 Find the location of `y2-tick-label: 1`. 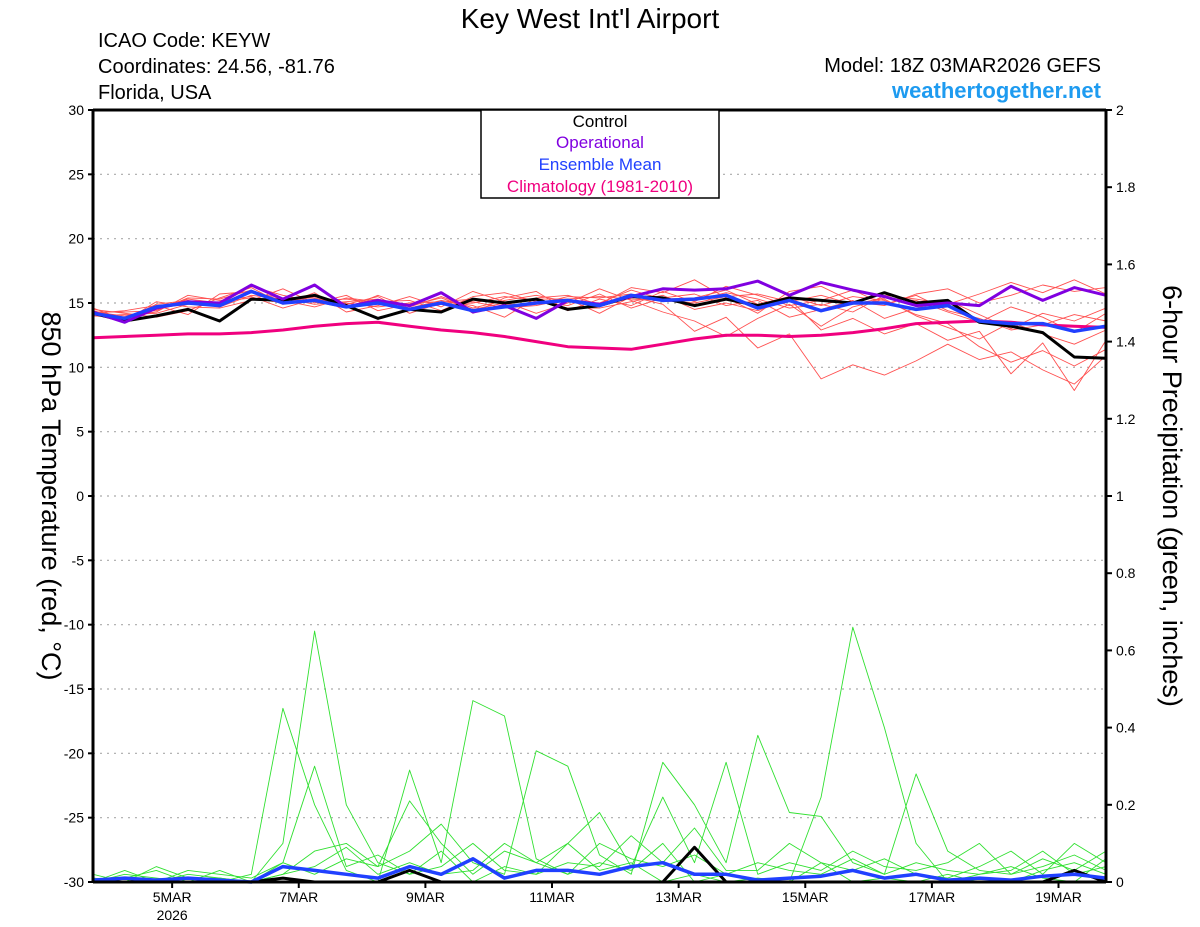

y2-tick-label: 1 is located at coordinates (1120, 496).